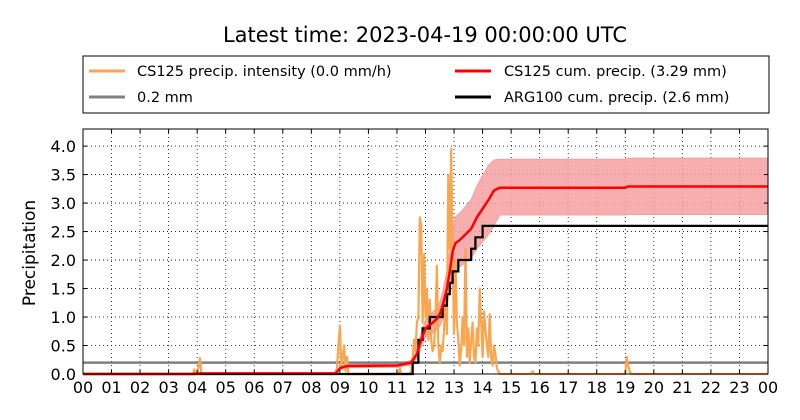 The image size is (800, 420). I want to click on x-tick-label: 02, so click(140, 387).